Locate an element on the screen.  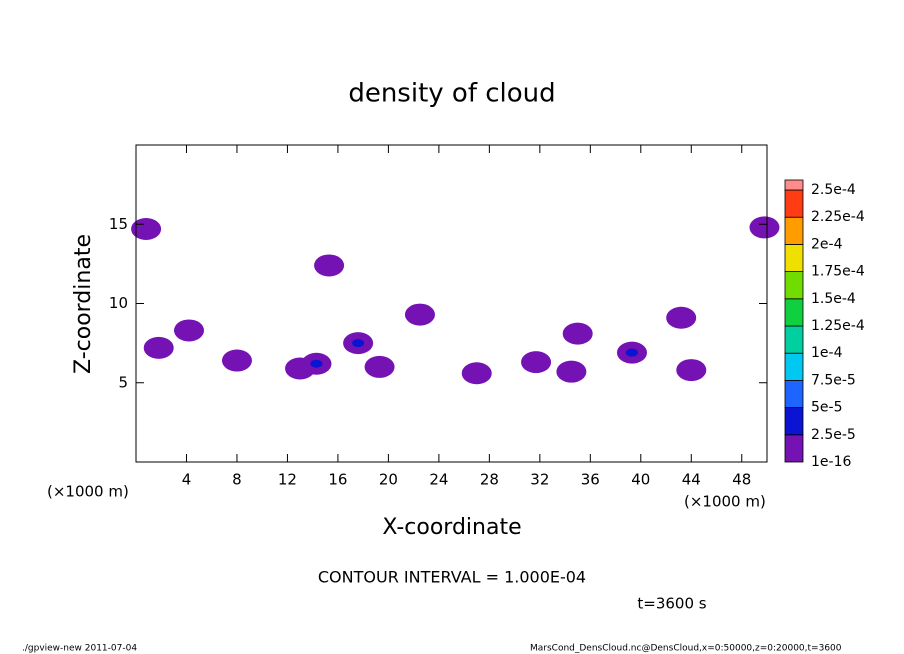
x-tick-label: 40 is located at coordinates (640, 480).